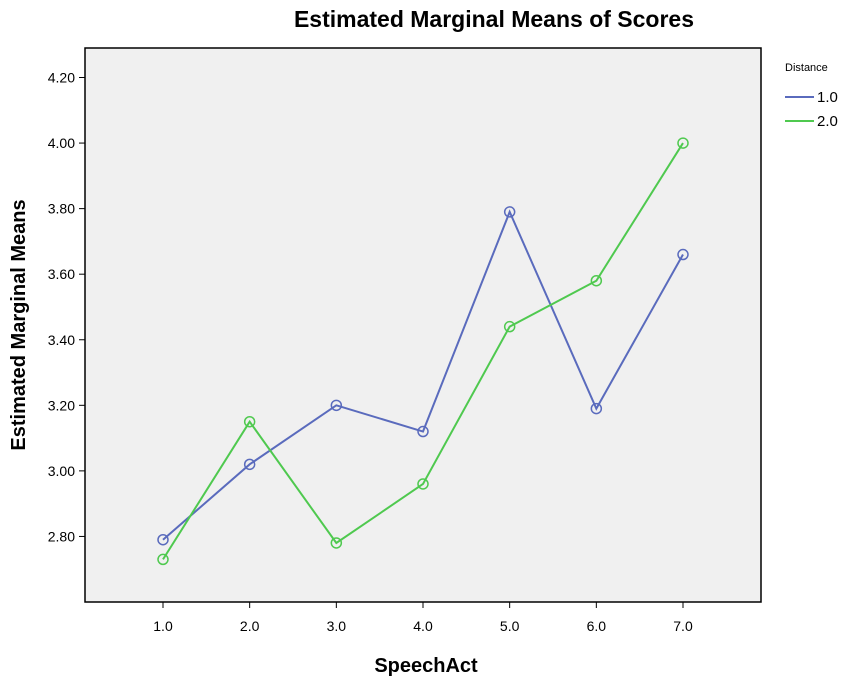  I want to click on x-axis-title: SpeechAct, so click(426, 666).